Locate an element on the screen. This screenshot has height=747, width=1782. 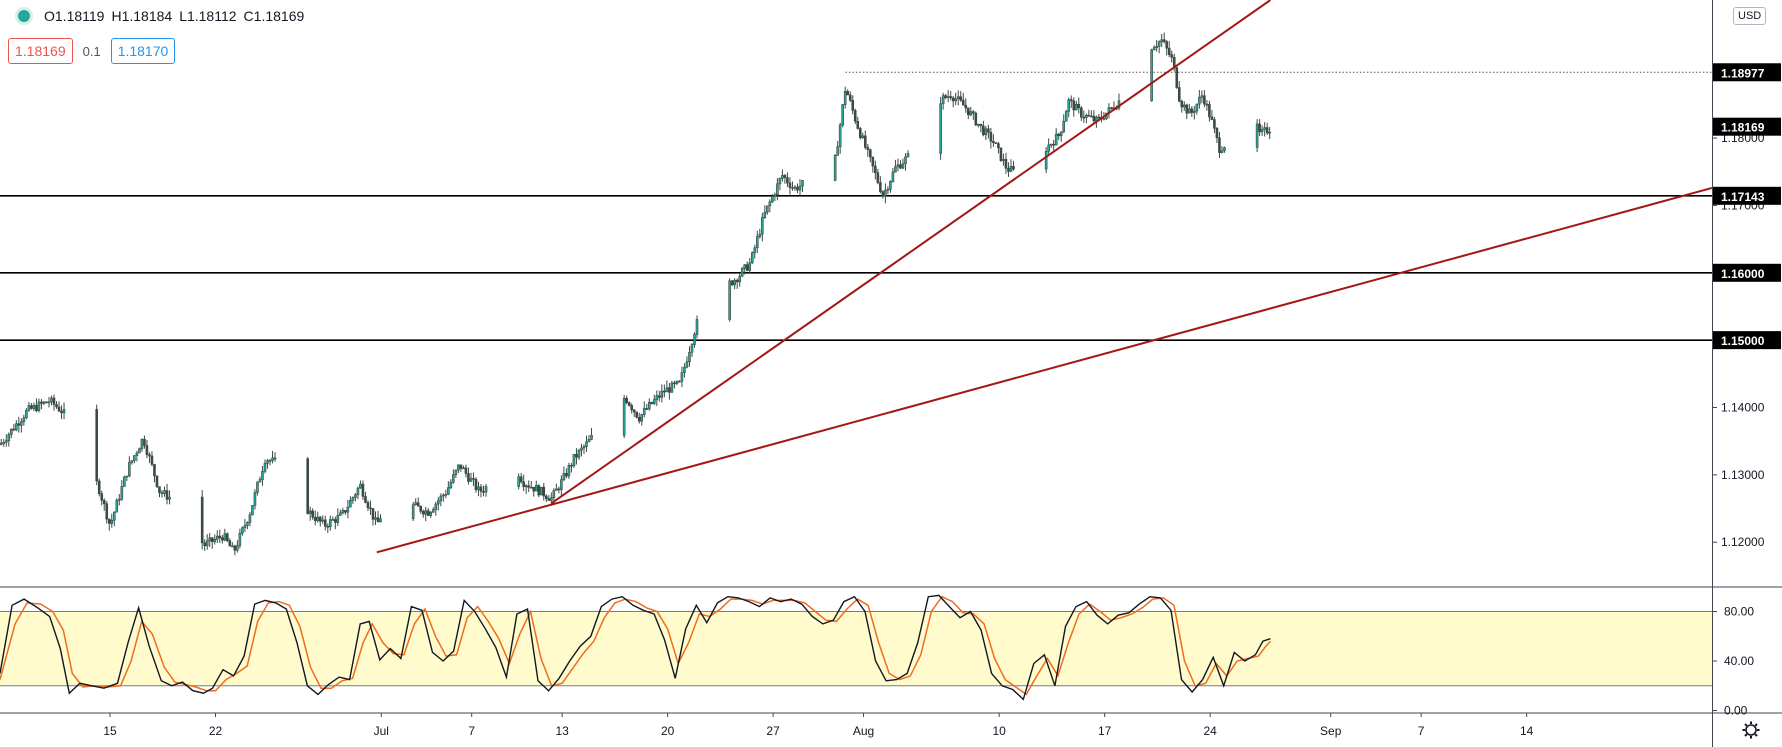
sell-button: 1.18169 is located at coordinates (40, 51).